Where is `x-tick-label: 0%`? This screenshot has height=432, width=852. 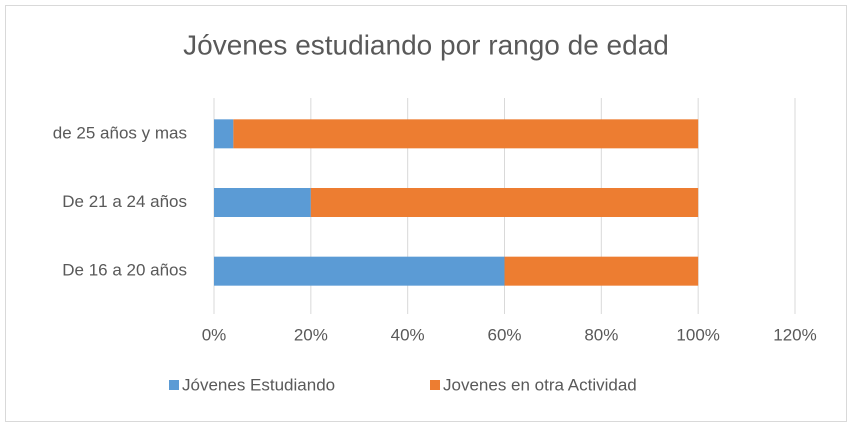 x-tick-label: 0% is located at coordinates (214, 334).